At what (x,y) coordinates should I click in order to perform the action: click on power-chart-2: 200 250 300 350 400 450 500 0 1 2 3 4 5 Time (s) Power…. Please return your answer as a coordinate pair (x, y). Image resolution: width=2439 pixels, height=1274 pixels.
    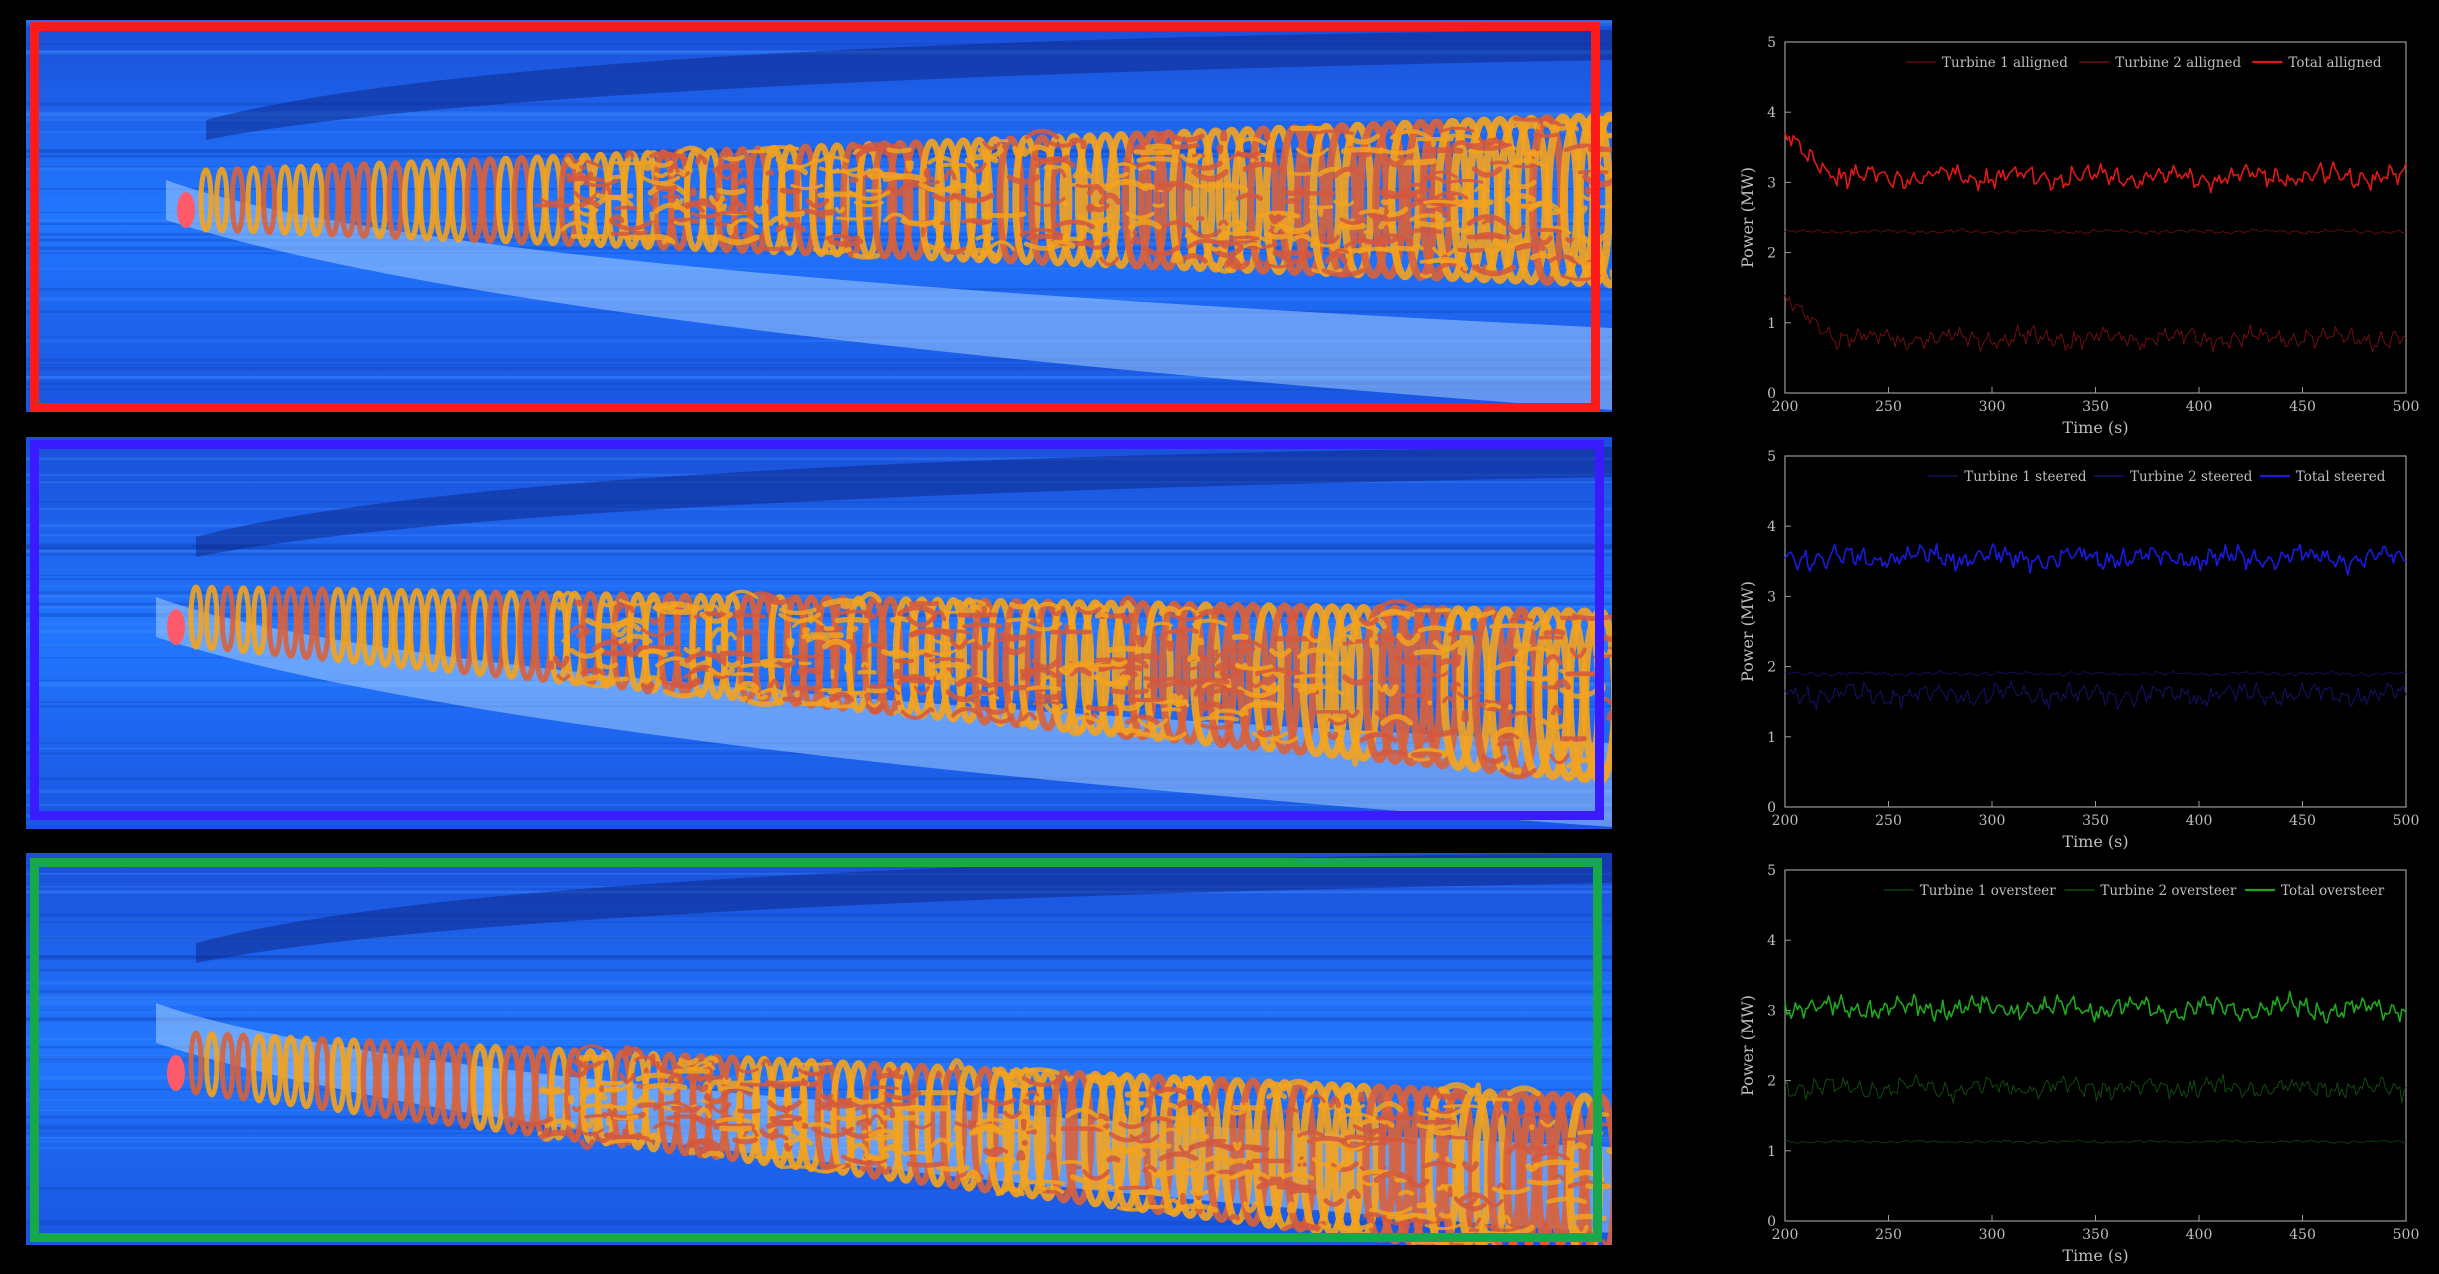
    Looking at the image, I should click on (2078, 1064).